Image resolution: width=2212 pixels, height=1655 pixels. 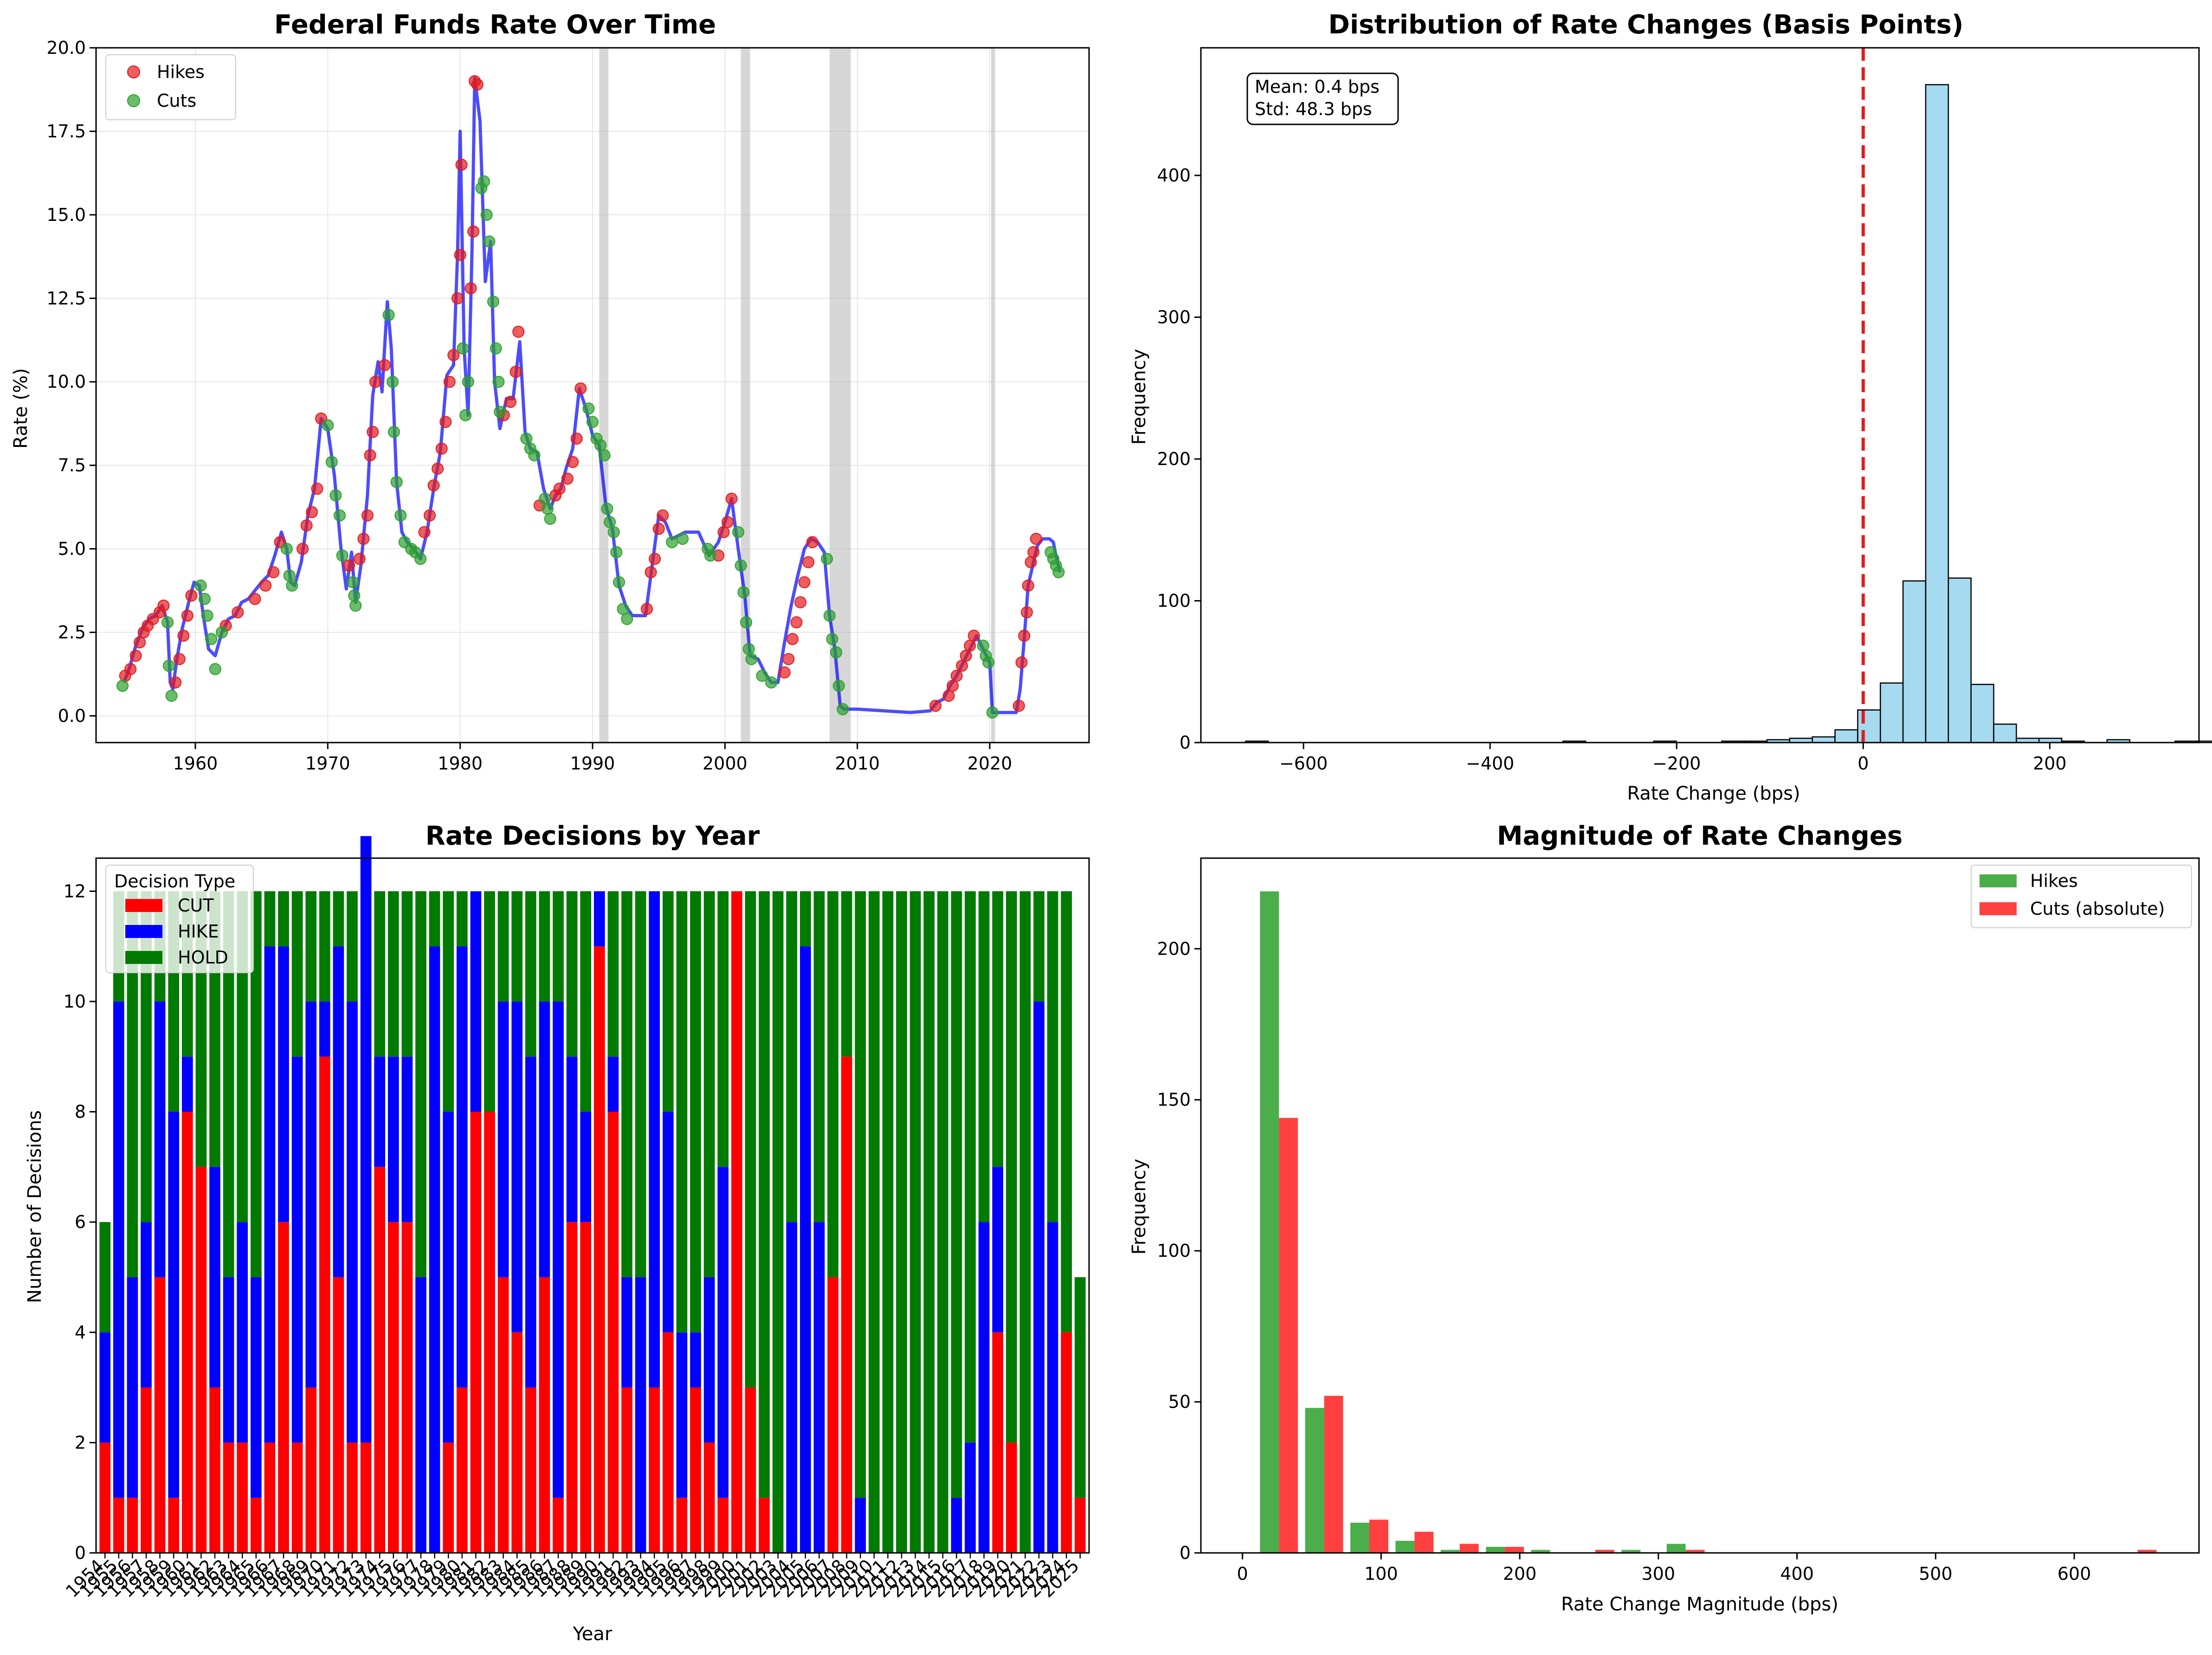 I want to click on hist-stats-box: Mean: 0.4 bps Std: 48.3 bps, so click(x=1322, y=98).